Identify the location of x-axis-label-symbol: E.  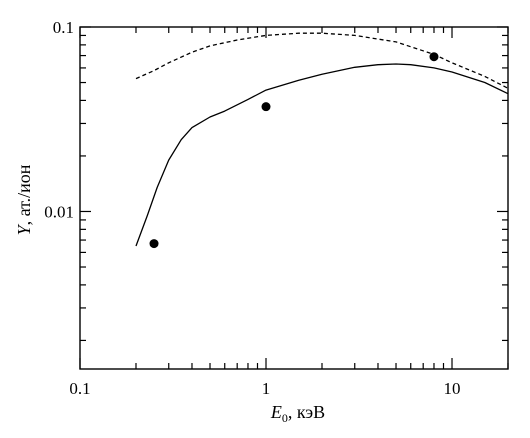
(276, 412).